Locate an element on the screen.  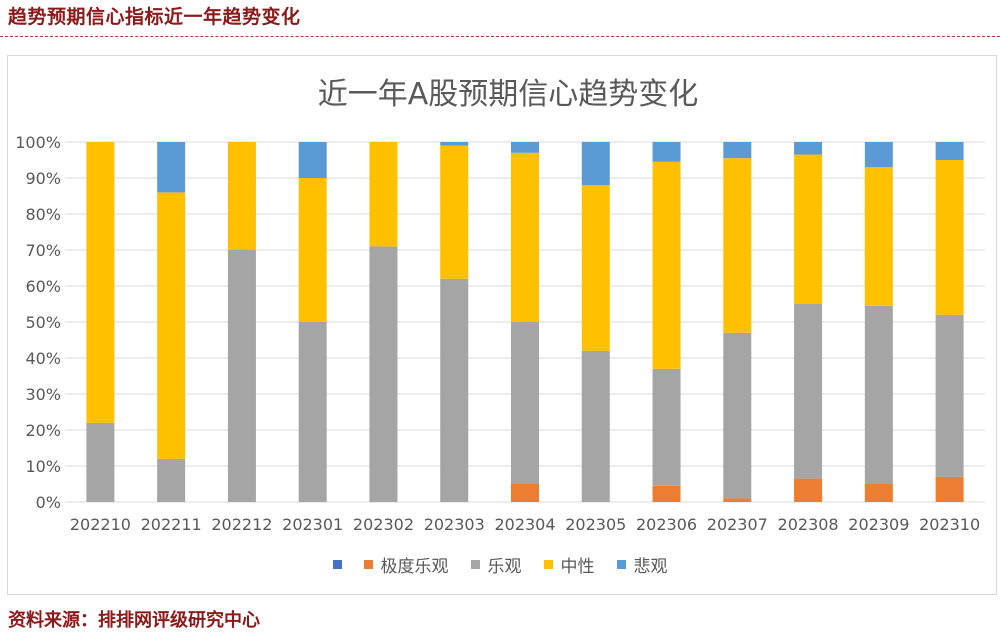
legend-item is located at coordinates (337, 564).